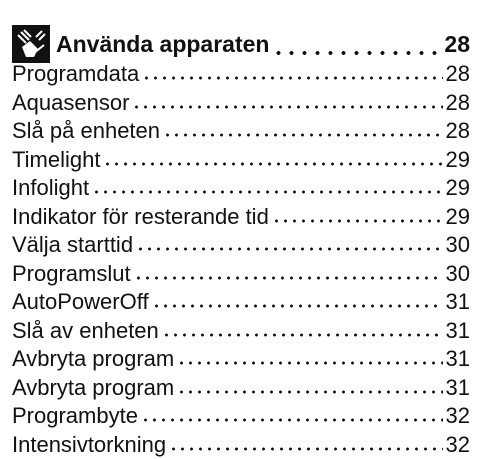  What do you see at coordinates (76, 73) in the screenshot?
I see `entry-title: Programdata` at bounding box center [76, 73].